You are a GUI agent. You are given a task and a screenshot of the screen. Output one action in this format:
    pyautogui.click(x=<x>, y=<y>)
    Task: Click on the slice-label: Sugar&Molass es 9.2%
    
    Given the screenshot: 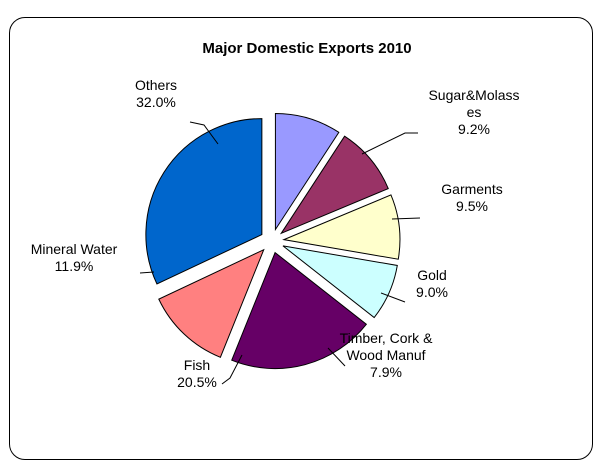 What is the action you would take?
    pyautogui.click(x=473, y=112)
    